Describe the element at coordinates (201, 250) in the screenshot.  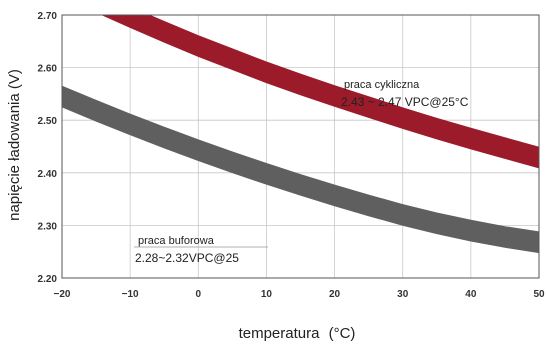
I see `annotation-float: praca buforowa 2.28~2.32VPC@25` at that location.